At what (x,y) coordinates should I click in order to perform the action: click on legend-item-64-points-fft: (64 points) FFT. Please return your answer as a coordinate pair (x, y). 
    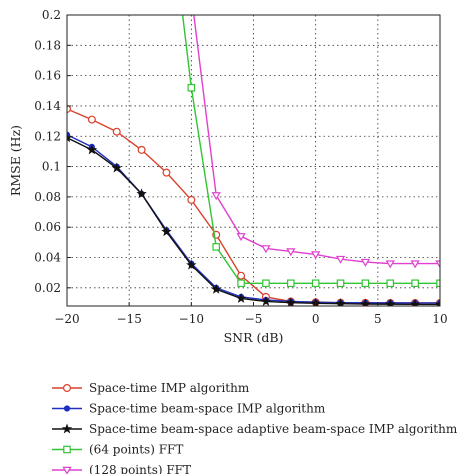
    Looking at the image, I should click on (117, 450).